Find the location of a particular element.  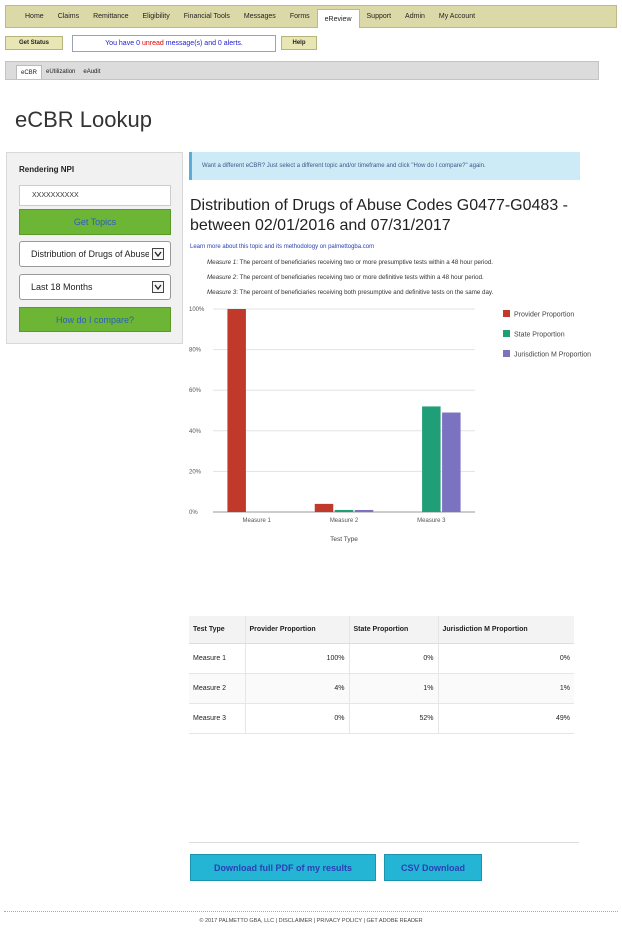

nav-claims: Claims is located at coordinates (68, 16).